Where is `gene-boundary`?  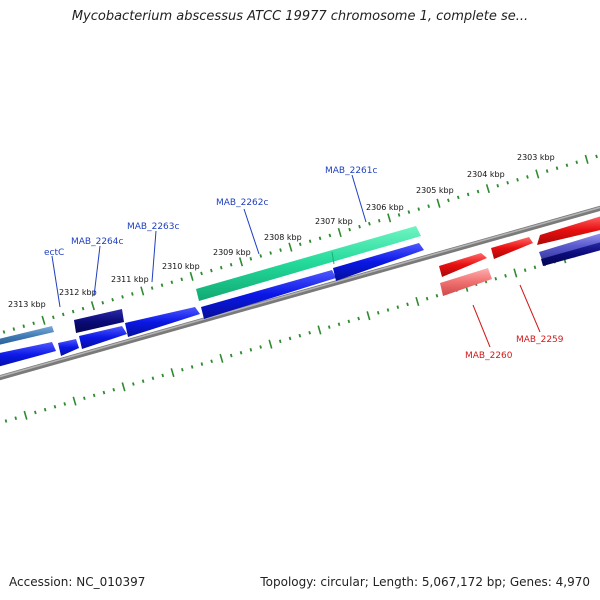 gene-boundary is located at coordinates (333, 258).